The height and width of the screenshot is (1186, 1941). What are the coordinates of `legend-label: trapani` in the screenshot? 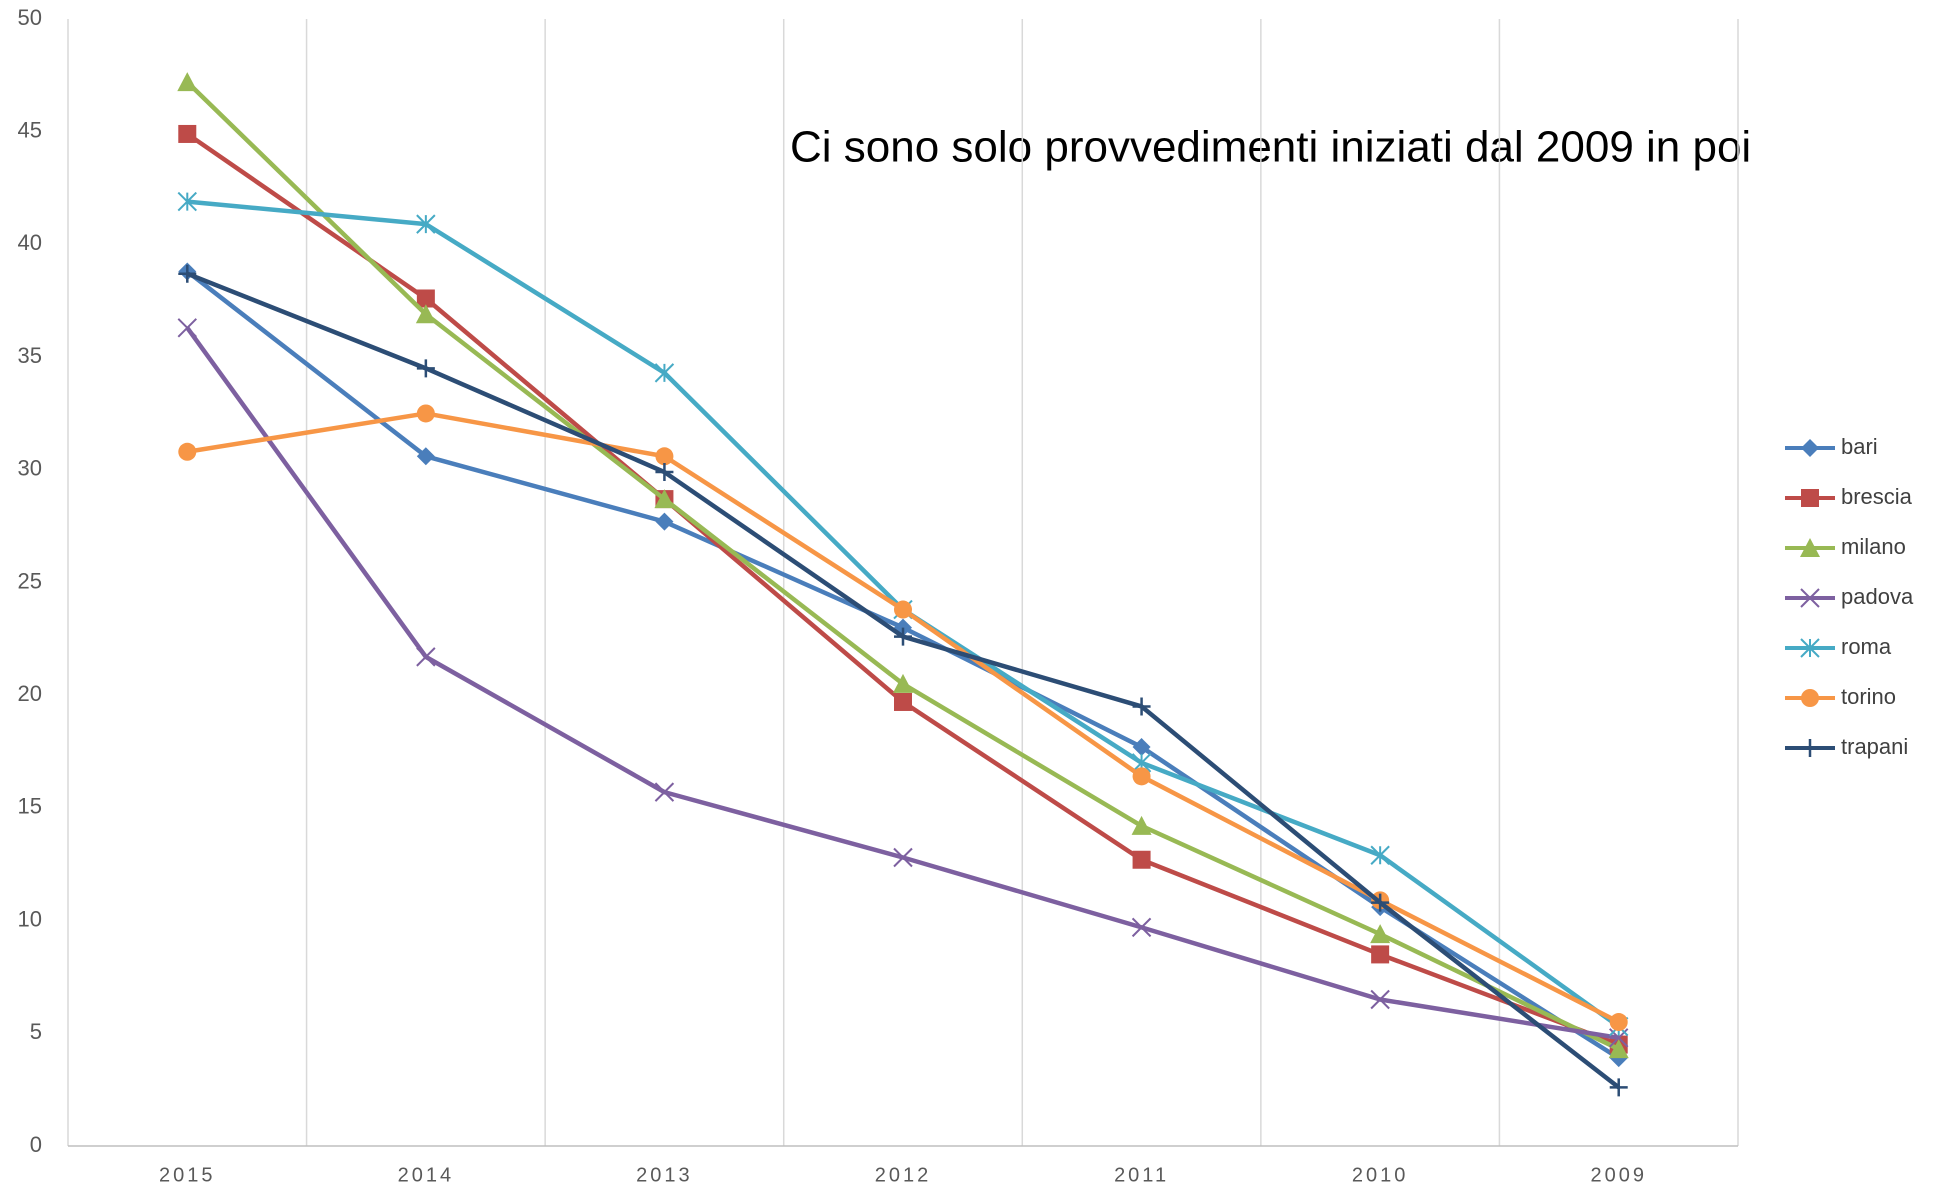 It's located at (1874, 746).